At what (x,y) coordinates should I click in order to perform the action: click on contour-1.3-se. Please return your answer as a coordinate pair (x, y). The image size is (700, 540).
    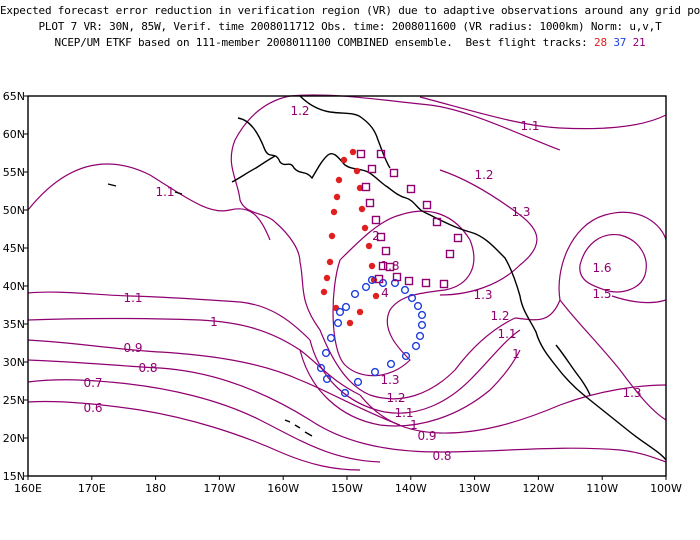
    Looking at the image, I should click on (613, 360).